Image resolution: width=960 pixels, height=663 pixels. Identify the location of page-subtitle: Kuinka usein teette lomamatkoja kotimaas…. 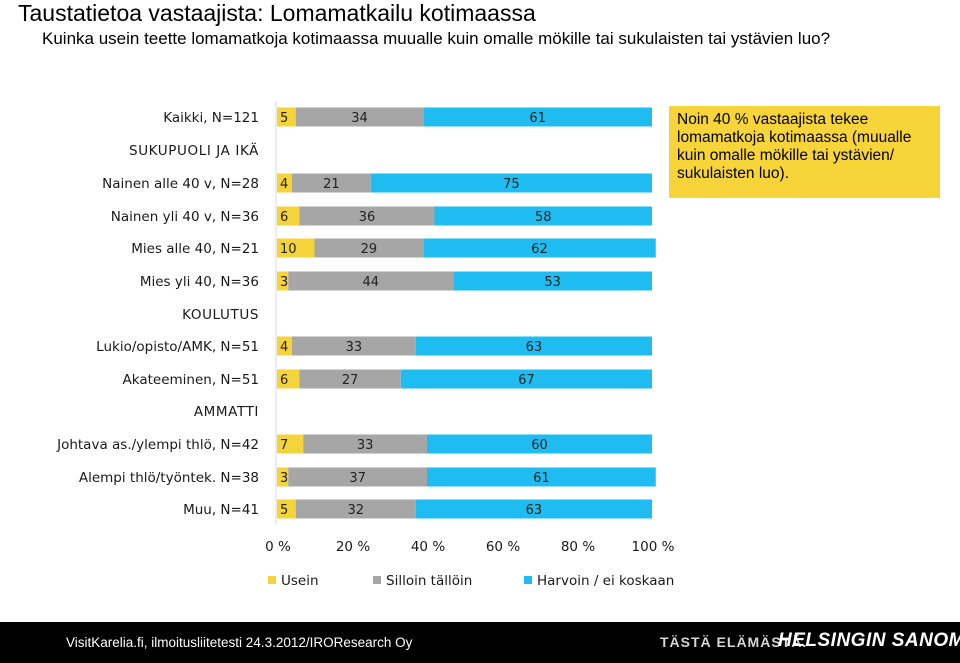
(436, 38).